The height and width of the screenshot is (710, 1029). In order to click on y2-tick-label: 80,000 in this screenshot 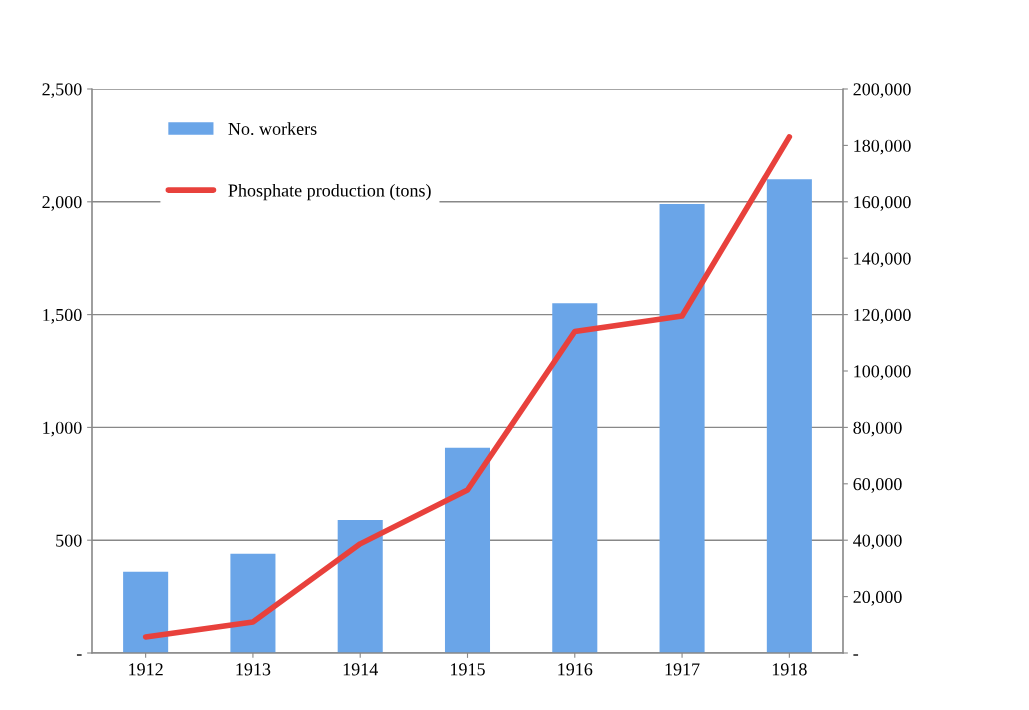, I will do `click(877, 429)`.